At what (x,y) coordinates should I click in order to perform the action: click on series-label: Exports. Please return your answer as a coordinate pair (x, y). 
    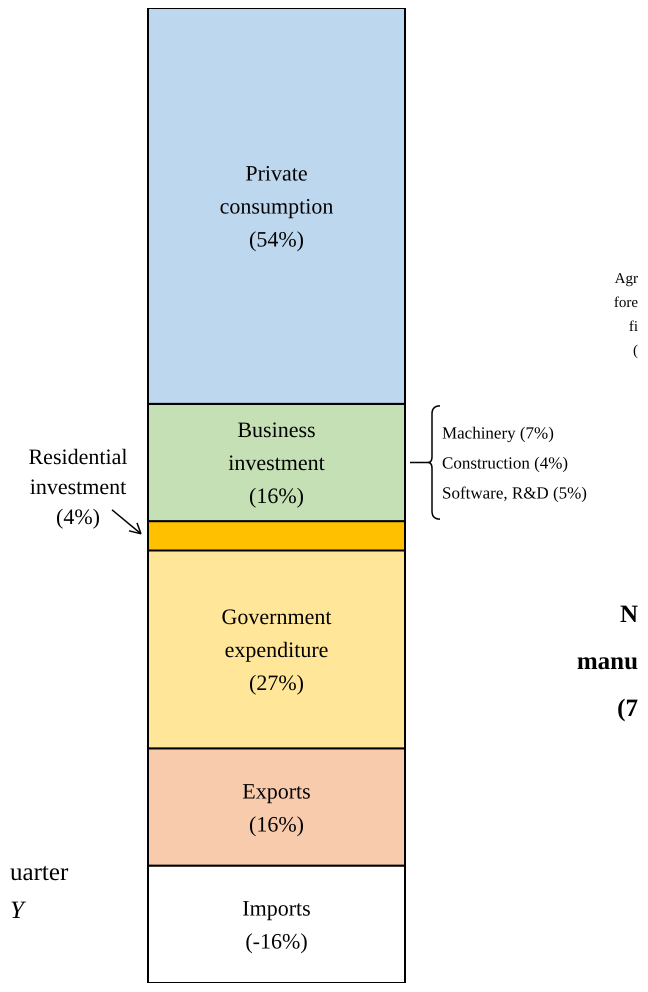
    Looking at the image, I should click on (276, 791).